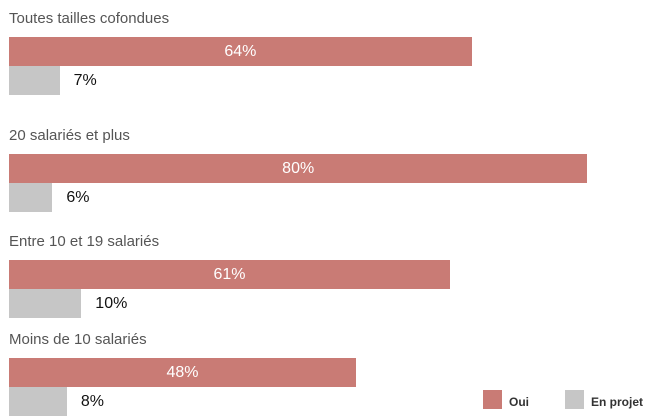 The width and height of the screenshot is (668, 416). I want to click on legend-label: En projet, so click(617, 402).